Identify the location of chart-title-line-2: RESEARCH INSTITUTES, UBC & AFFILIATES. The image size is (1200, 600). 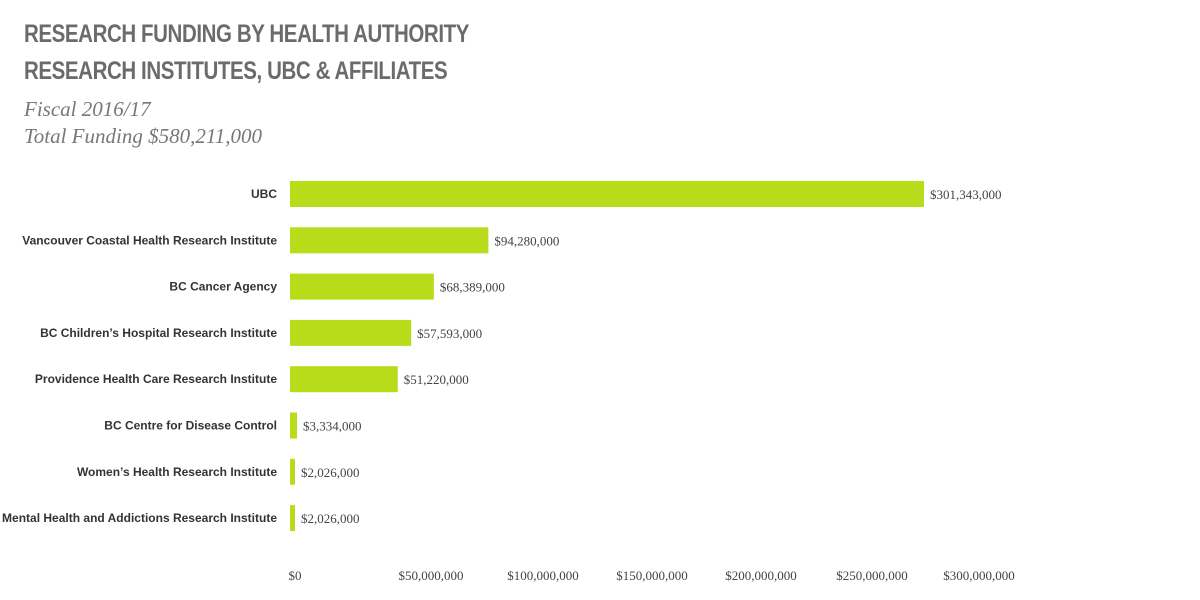
(236, 71).